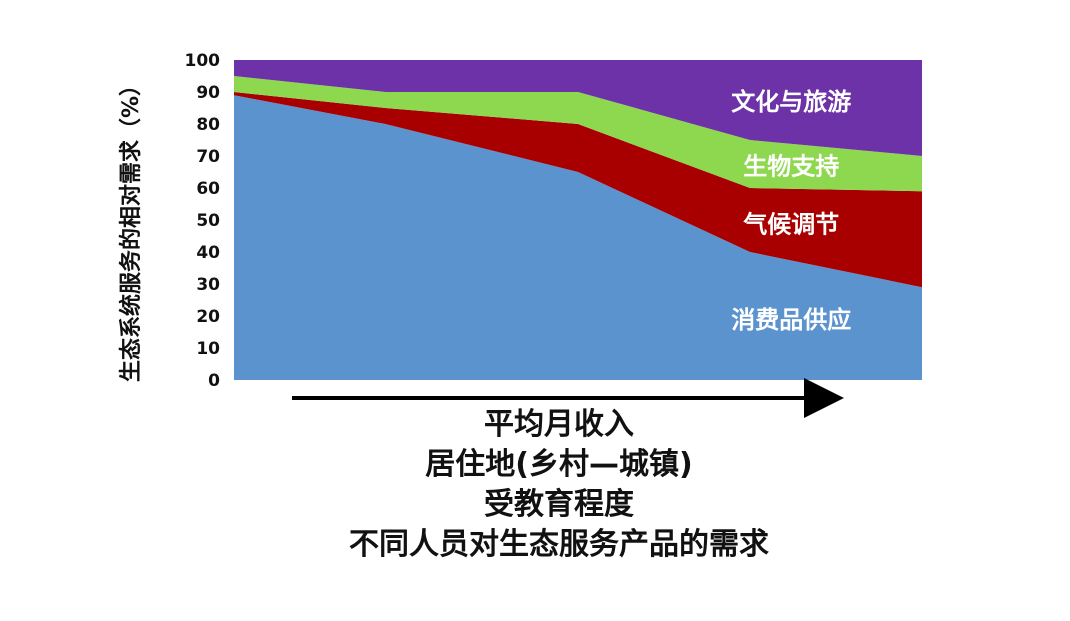 This screenshot has width=1070, height=621. Describe the element at coordinates (208, 221) in the screenshot. I see `y-tick-label: 50` at that location.